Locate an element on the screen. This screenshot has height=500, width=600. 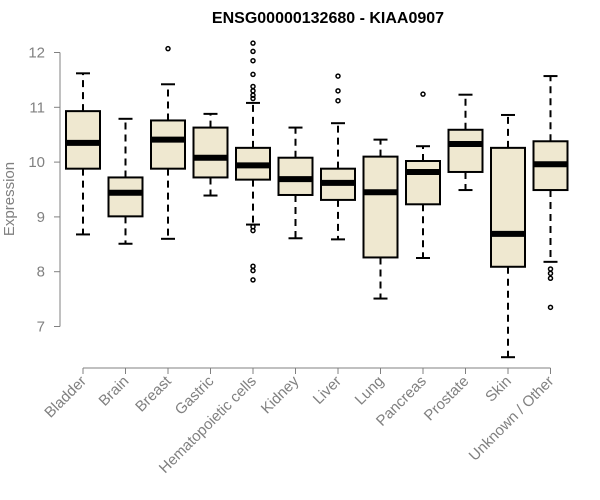
y-tick-label: 10 is located at coordinates (36, 162).